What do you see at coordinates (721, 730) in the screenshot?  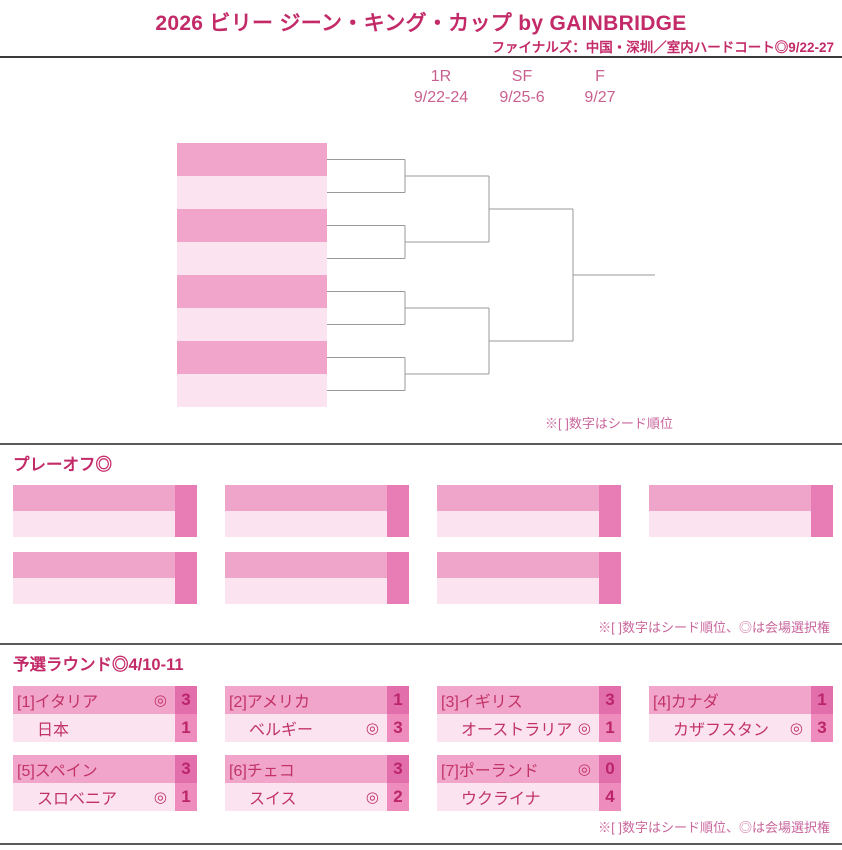 I see `team-name: カザフスタン` at bounding box center [721, 730].